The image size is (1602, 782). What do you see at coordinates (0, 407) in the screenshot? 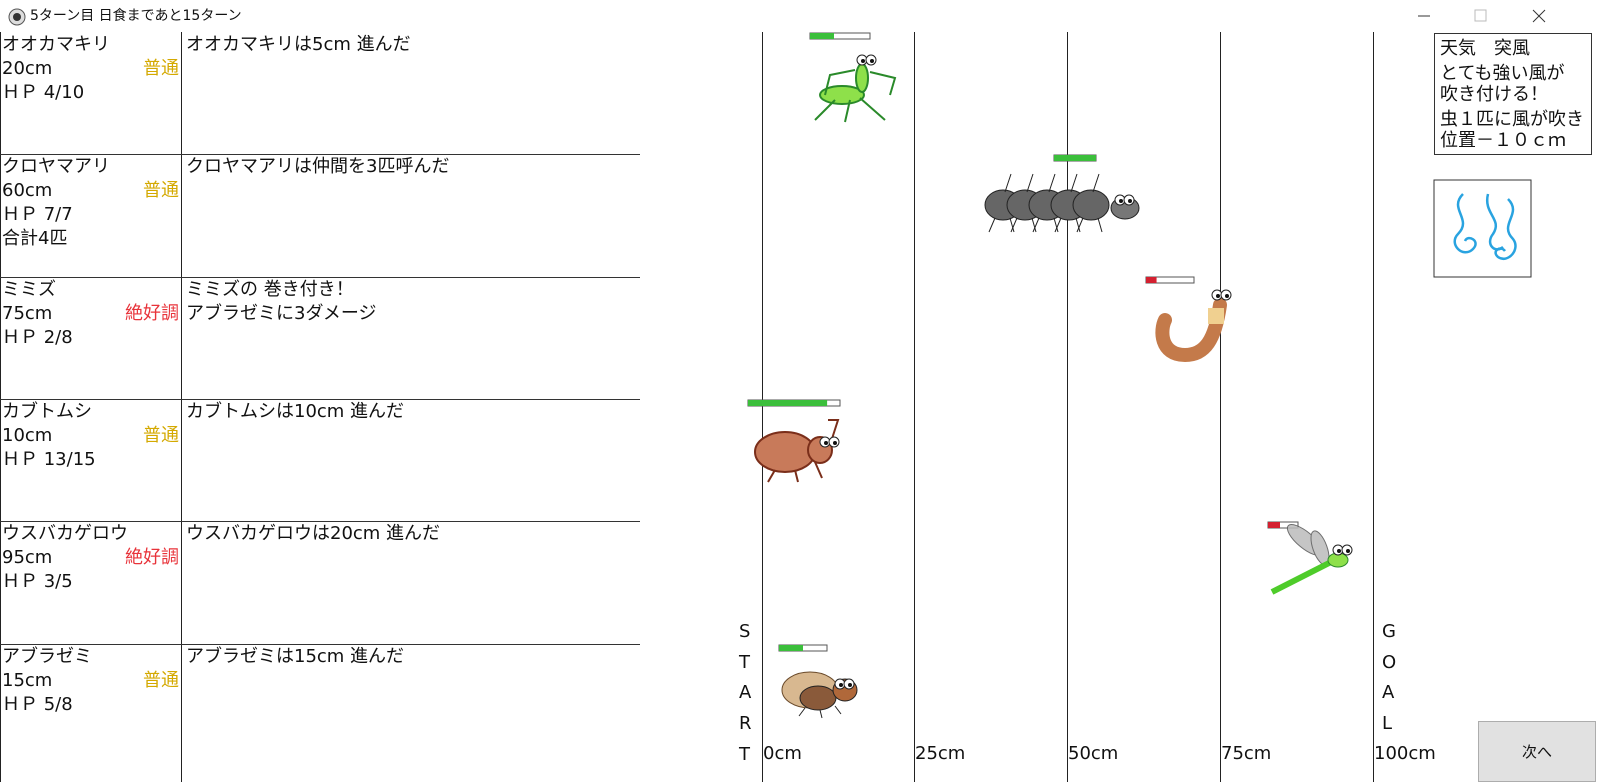
I see `panel-border` at bounding box center [0, 407].